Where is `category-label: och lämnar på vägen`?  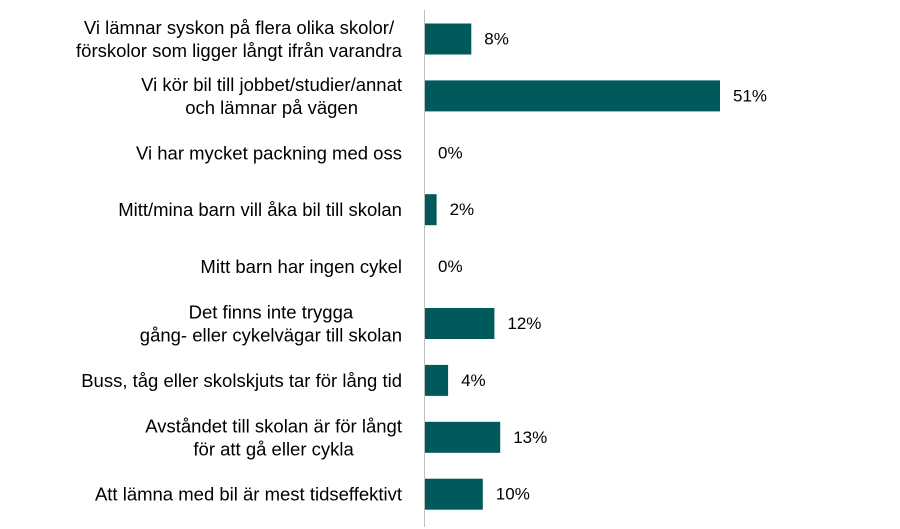 category-label: och lämnar på vägen is located at coordinates (271, 107).